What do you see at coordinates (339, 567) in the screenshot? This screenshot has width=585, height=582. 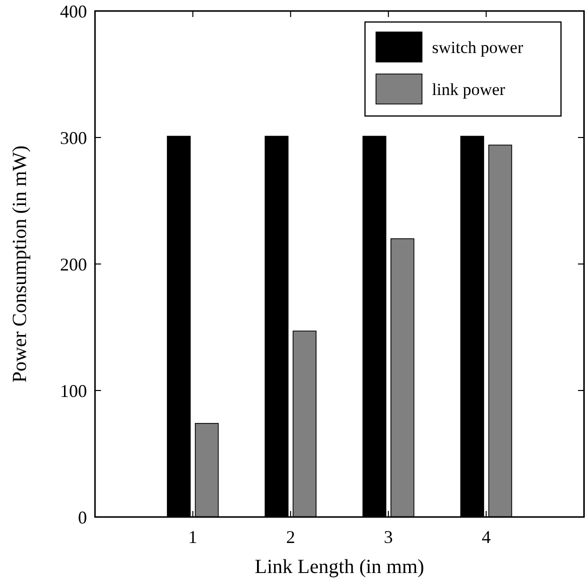 I see `x-axis-title: Link Length (in mm)` at bounding box center [339, 567].